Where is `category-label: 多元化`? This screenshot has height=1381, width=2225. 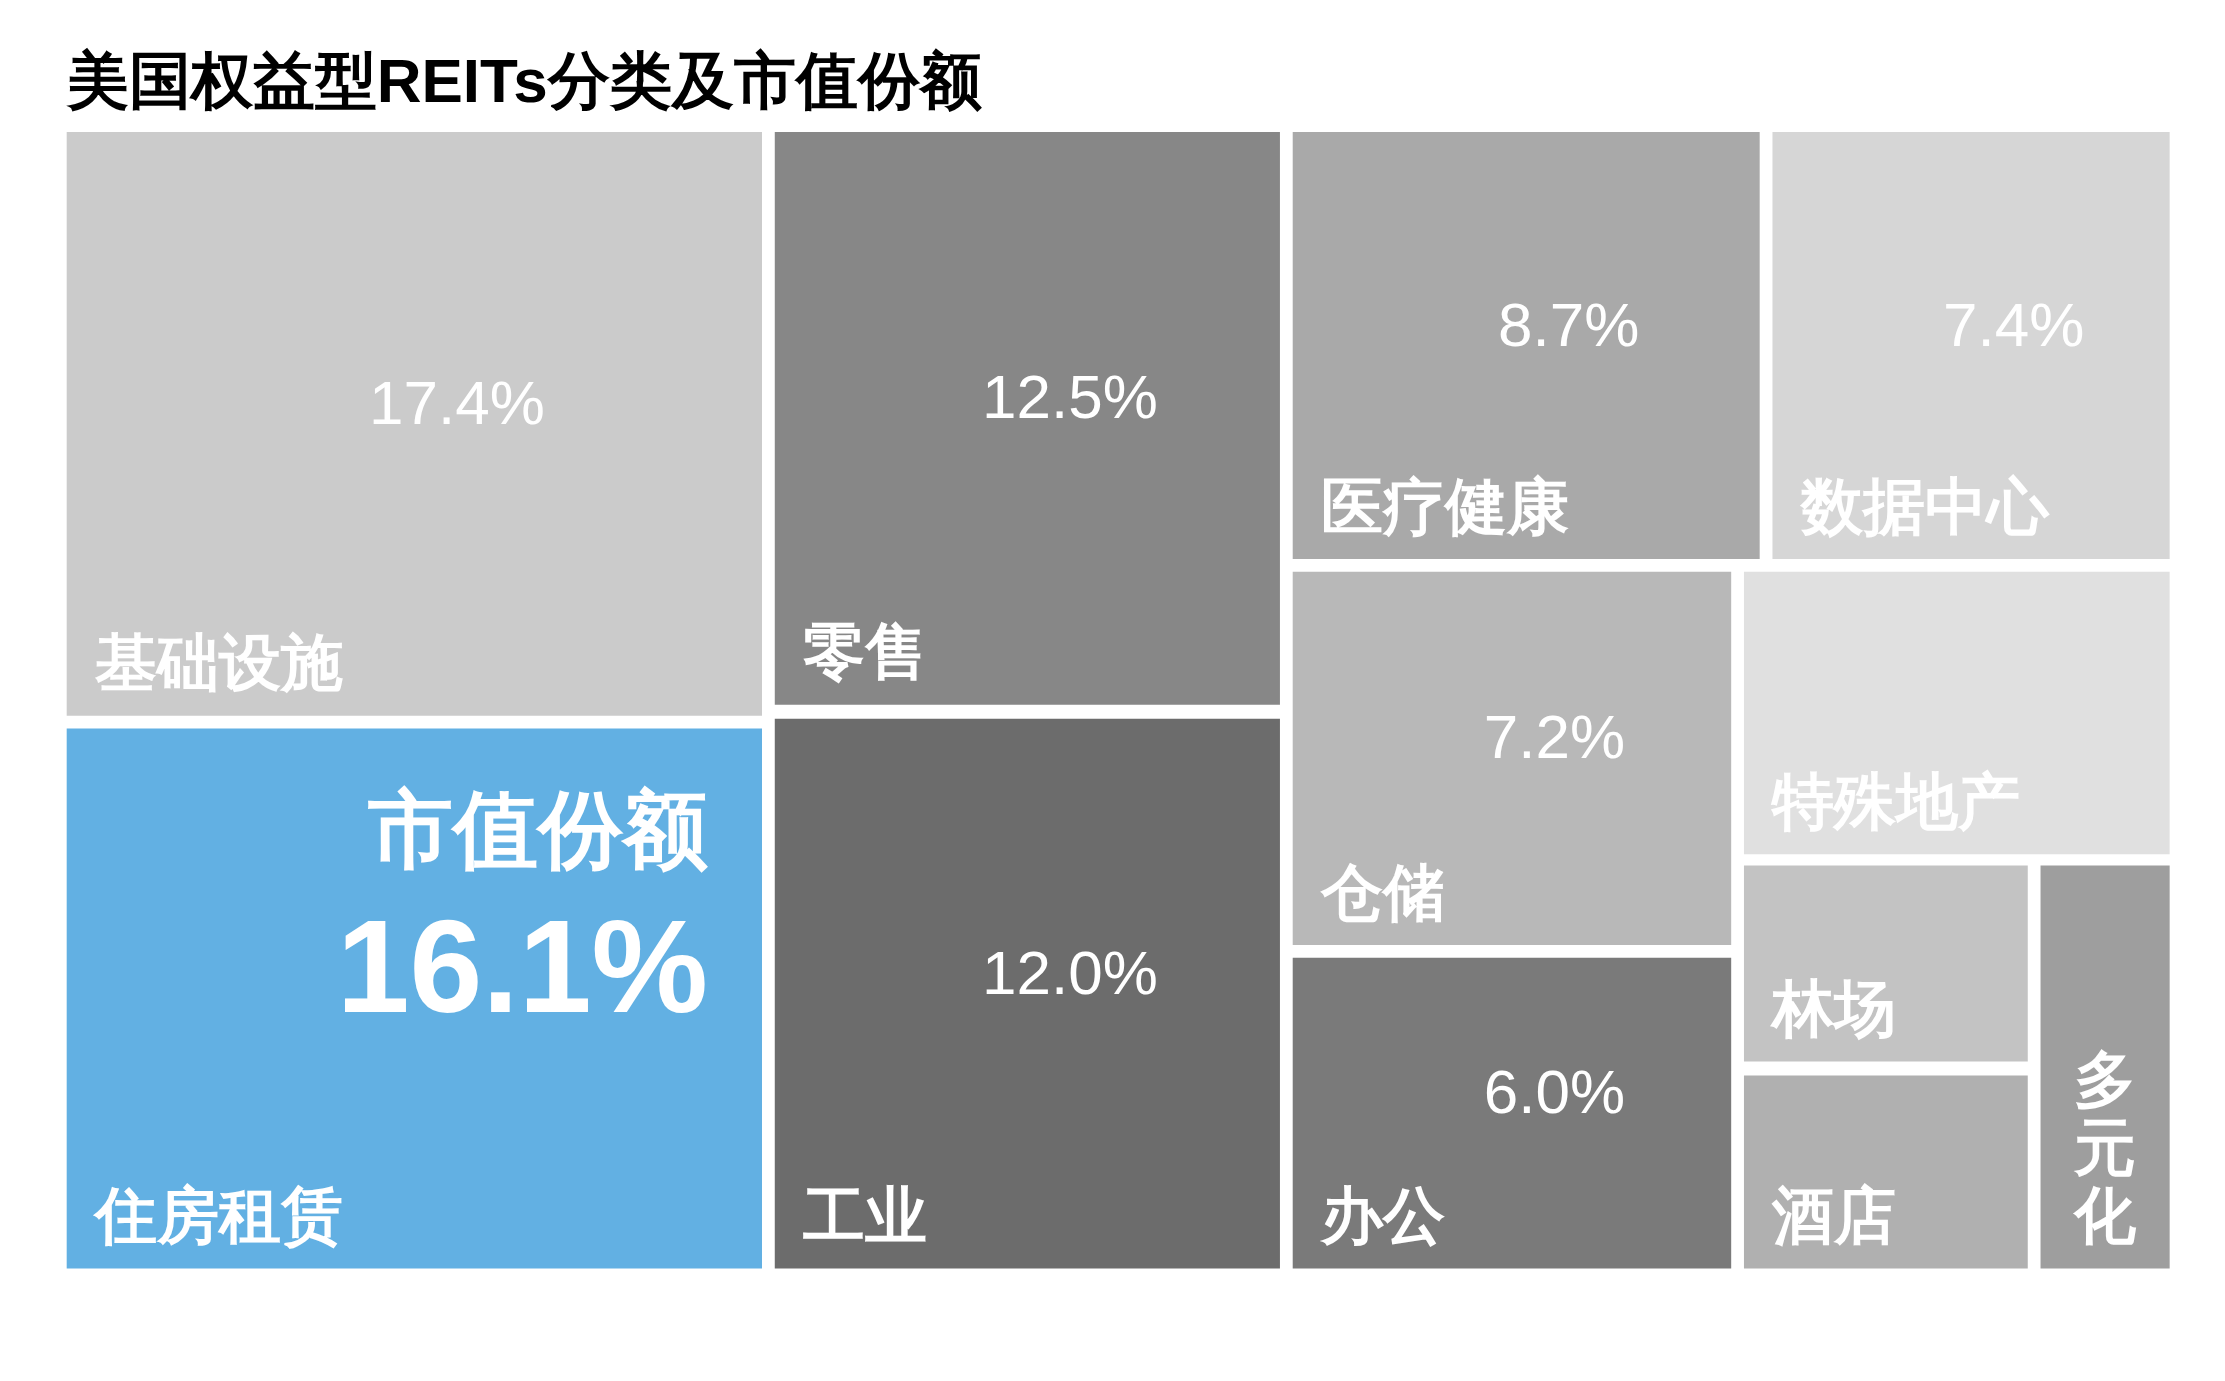
category-label: 多元化 is located at coordinates (2105, 1148).